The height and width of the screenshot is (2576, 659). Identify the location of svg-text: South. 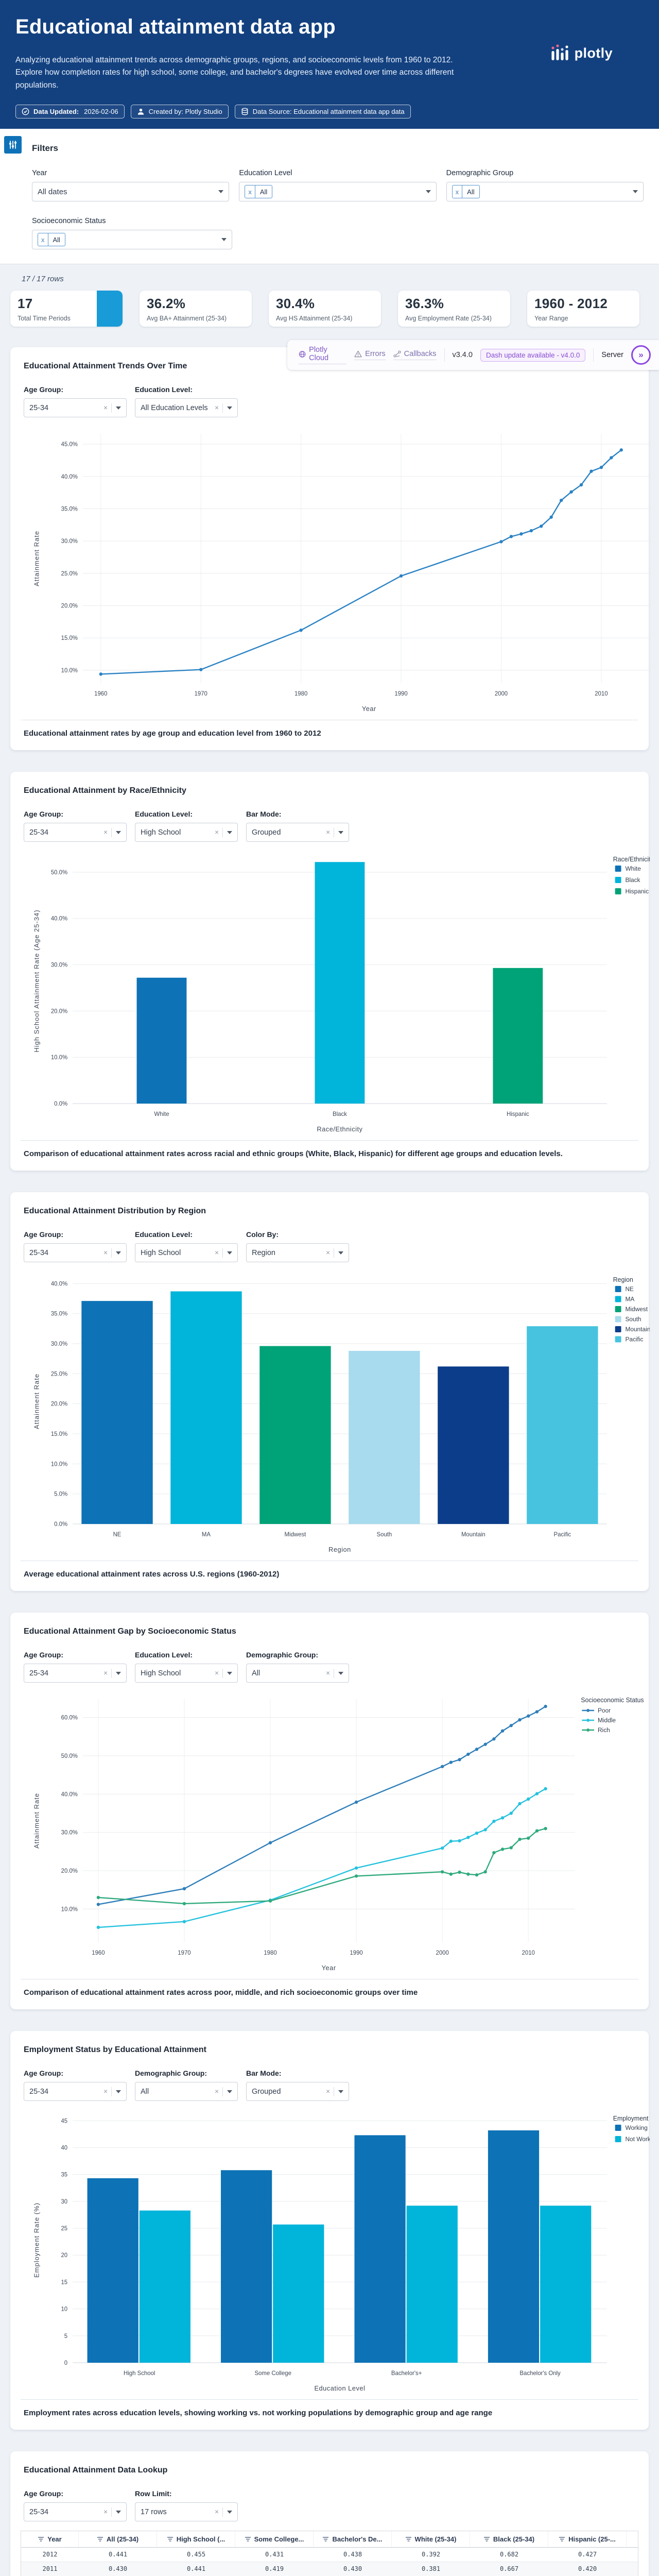
(385, 1535).